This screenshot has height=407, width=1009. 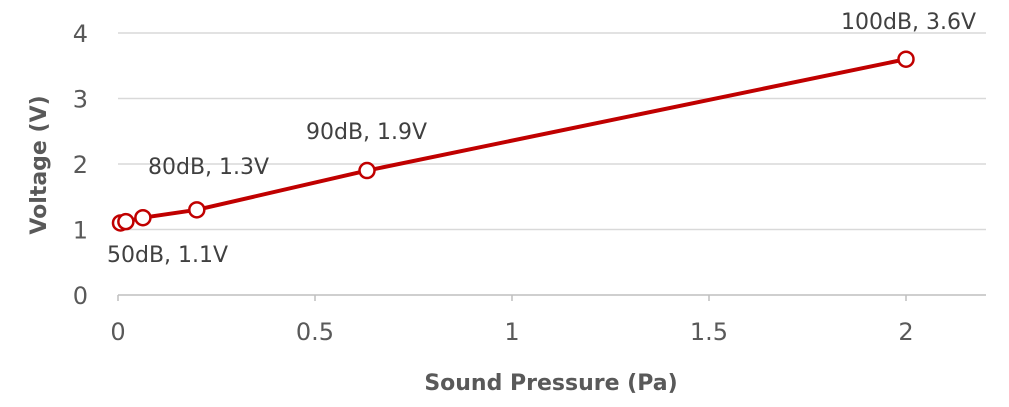 I want to click on x-tick-label: 1, so click(x=511, y=332).